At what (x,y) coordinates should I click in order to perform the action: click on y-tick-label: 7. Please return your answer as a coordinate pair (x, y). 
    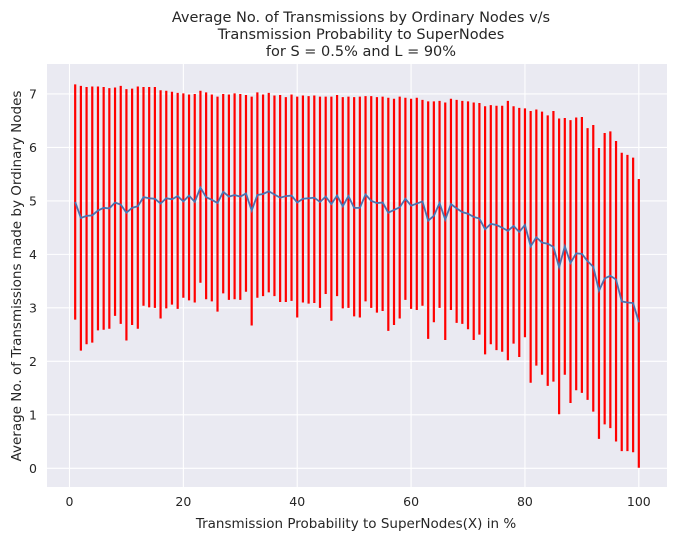
    Looking at the image, I should click on (33, 93).